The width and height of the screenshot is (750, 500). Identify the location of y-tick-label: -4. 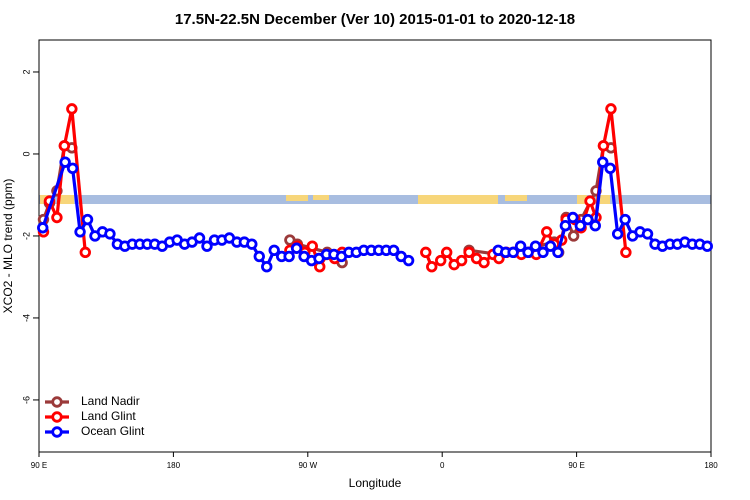
(26, 318).